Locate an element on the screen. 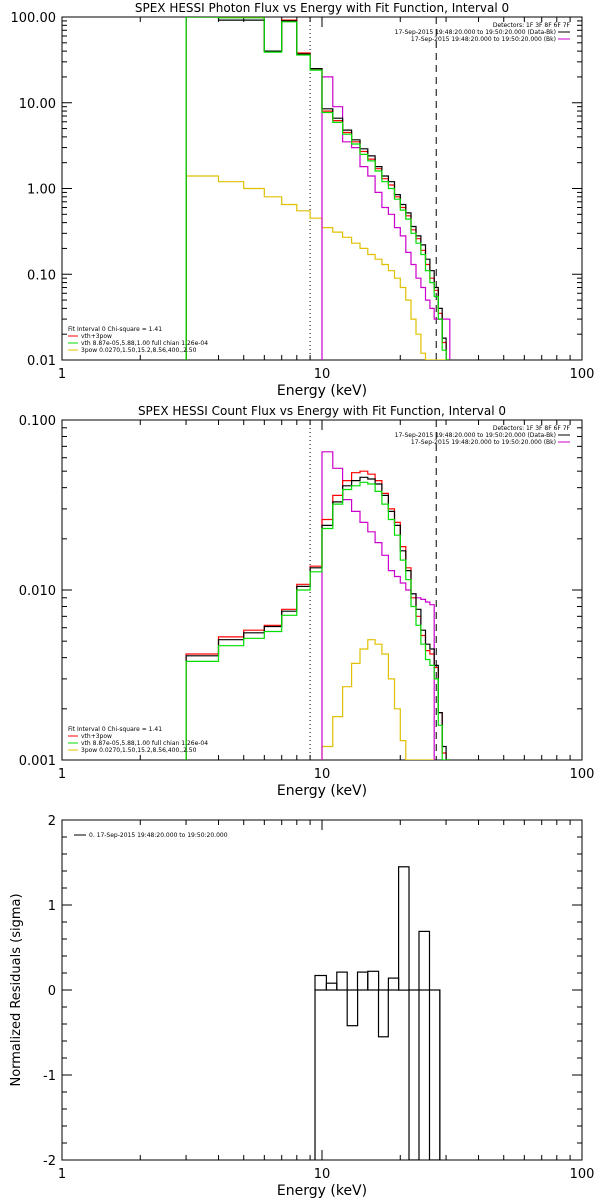 This screenshot has width=600, height=1200. y-tick-label: 0 is located at coordinates (52, 991).